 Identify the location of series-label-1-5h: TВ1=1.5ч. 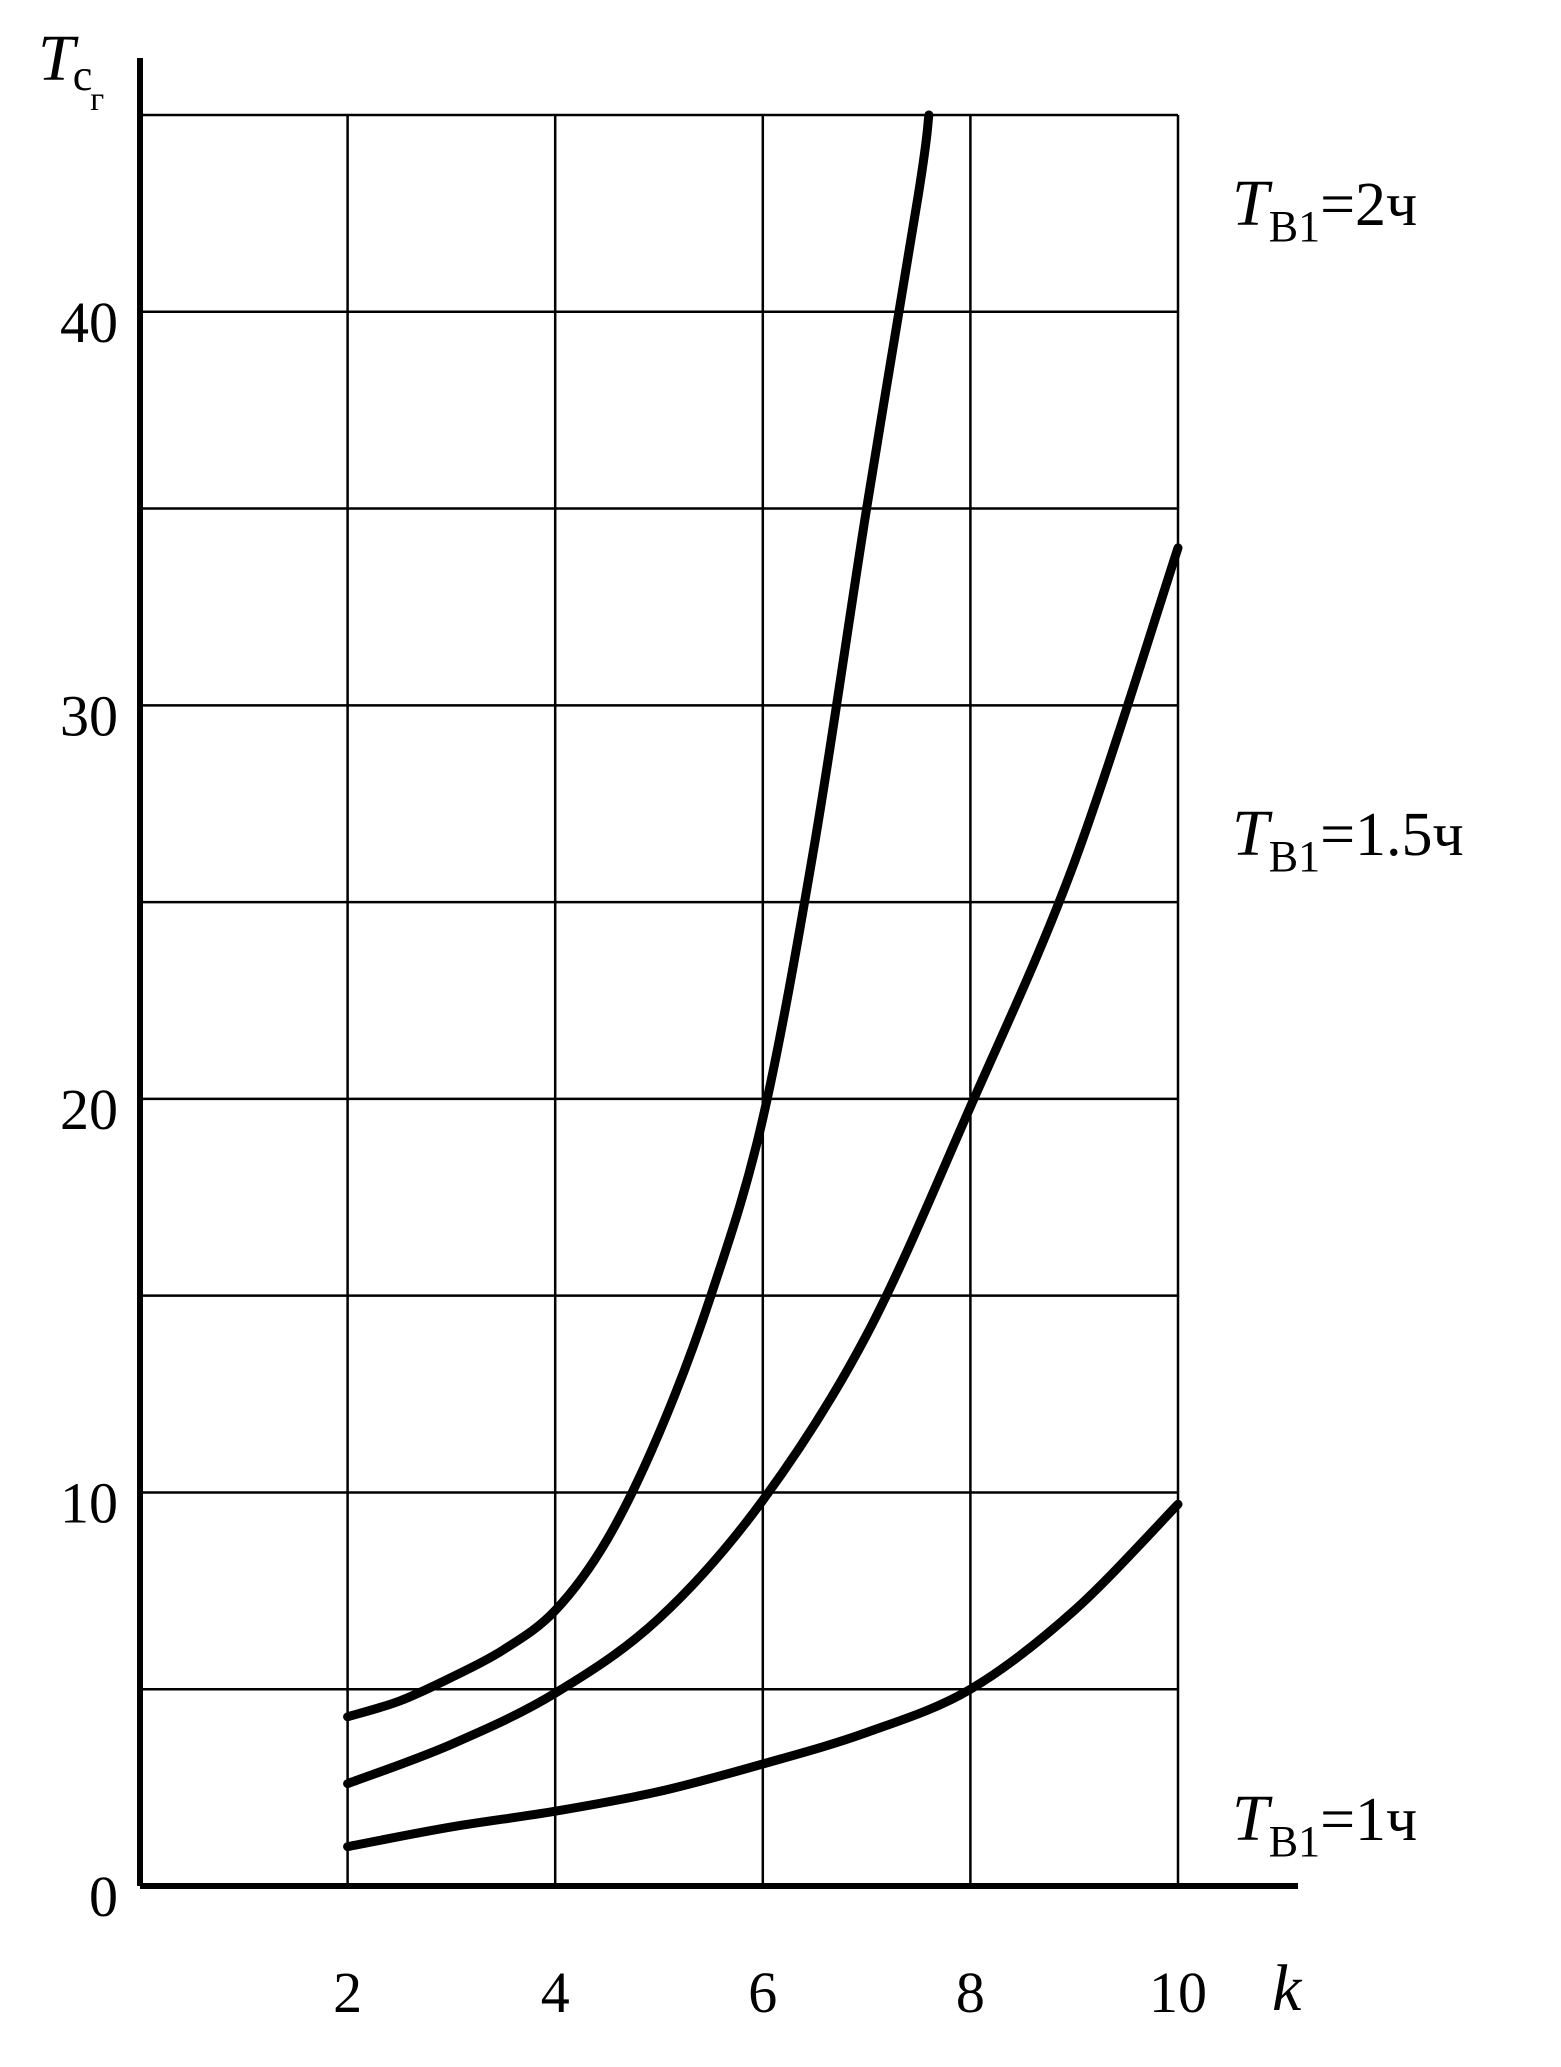
(1348, 839).